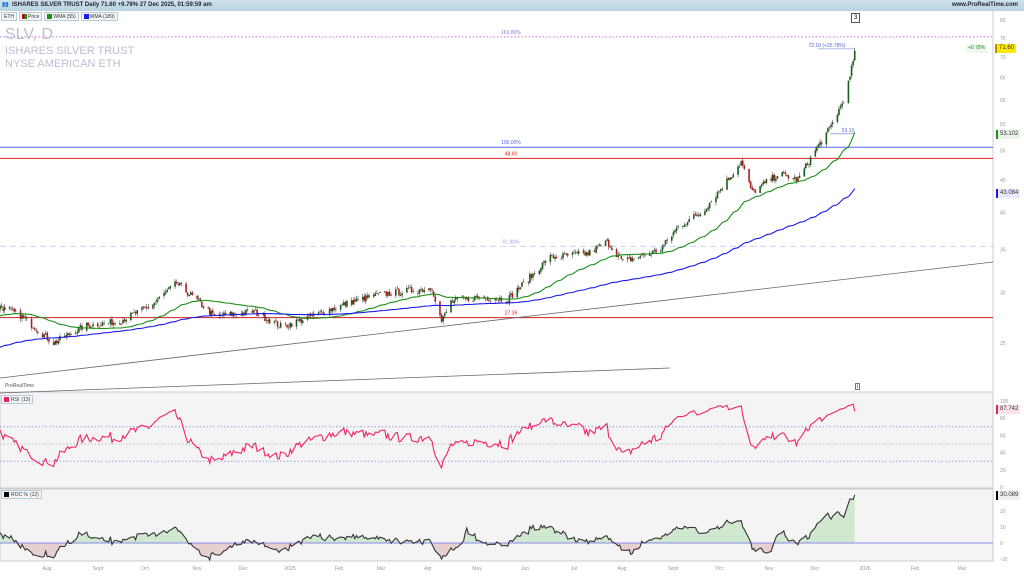 This screenshot has height=576, width=1024. I want to click on rsi-tick-label: 100, so click(1004, 402).